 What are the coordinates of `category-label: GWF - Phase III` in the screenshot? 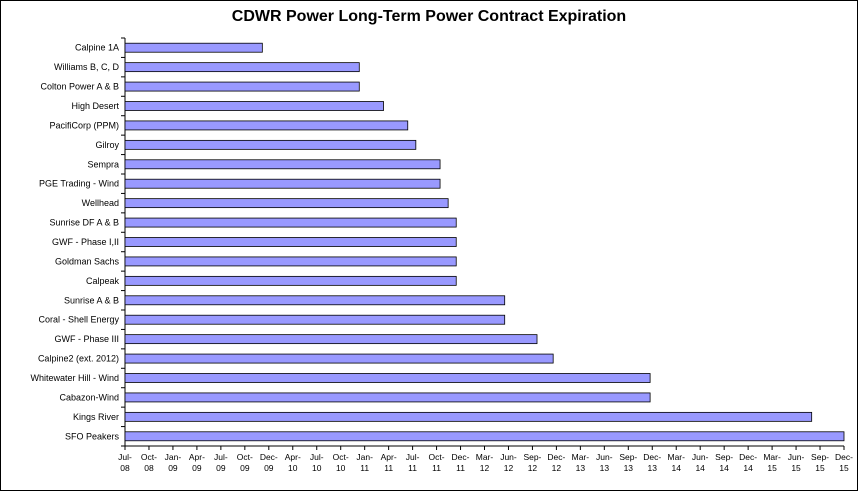 It's located at (86, 339).